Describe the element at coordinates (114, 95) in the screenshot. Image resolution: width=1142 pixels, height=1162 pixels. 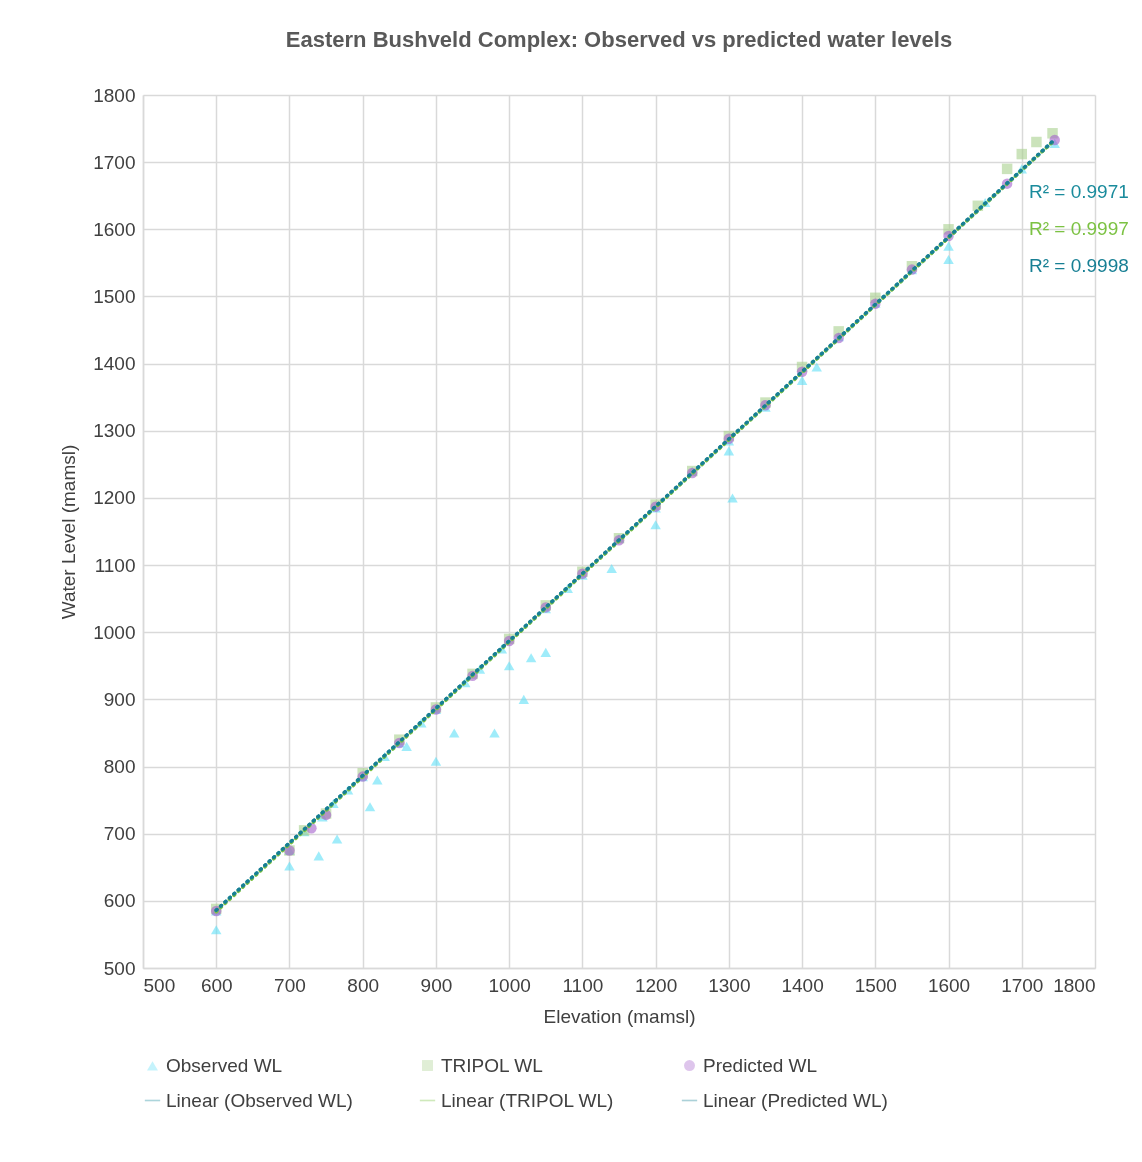
I see `y-tick-label: 1800` at that location.